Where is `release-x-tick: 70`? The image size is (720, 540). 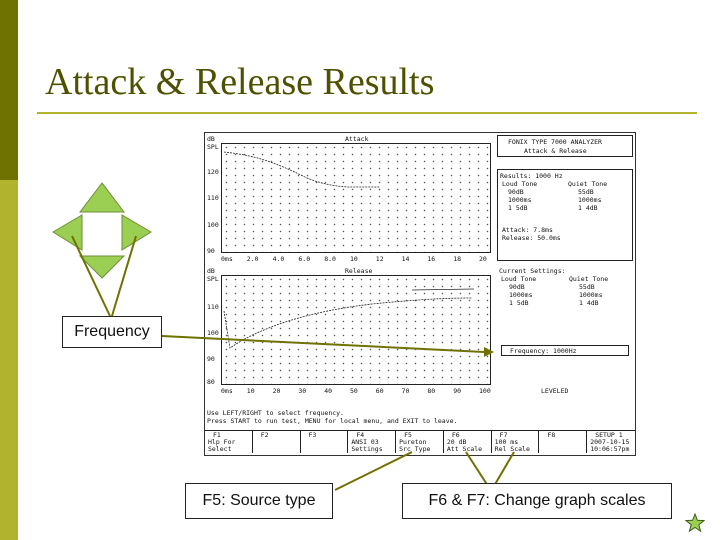
release-x-tick: 70 is located at coordinates (405, 391).